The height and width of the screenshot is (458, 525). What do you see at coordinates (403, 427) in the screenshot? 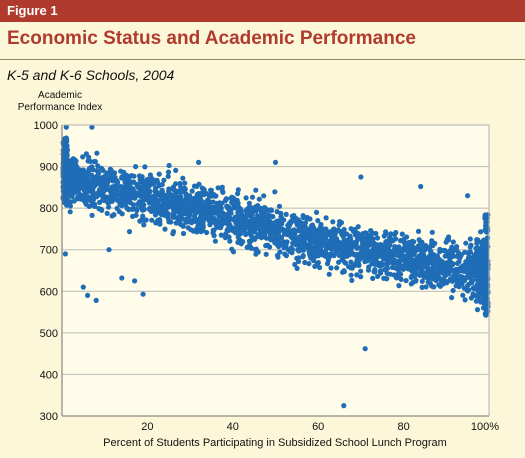
I see `x-tick-label: 80` at bounding box center [403, 427].